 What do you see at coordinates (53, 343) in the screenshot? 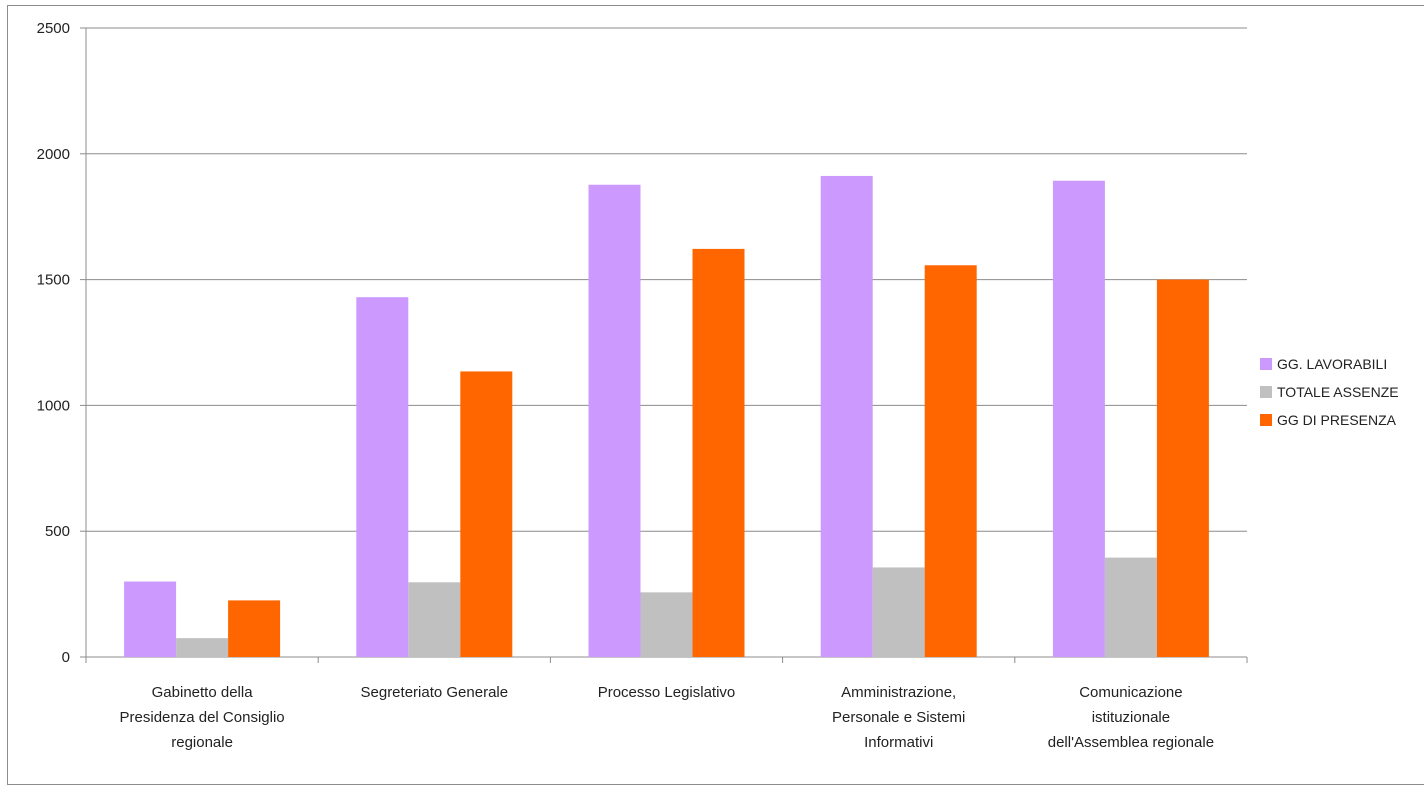
I see `y-tick-labels: 0 500 1000 1500 2000 2500` at bounding box center [53, 343].